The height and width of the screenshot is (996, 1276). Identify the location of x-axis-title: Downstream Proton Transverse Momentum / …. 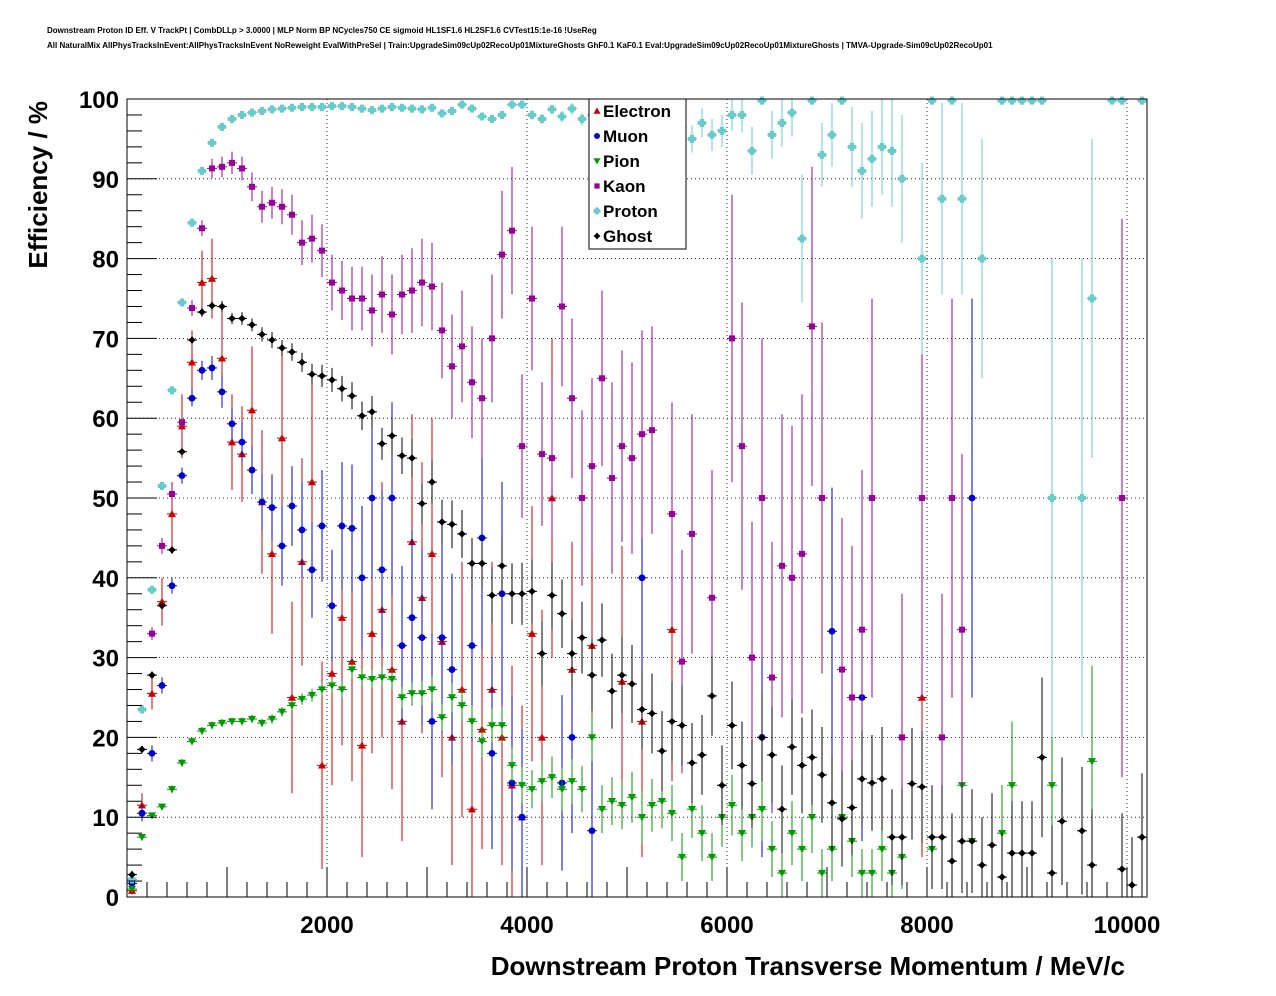
(808, 966).